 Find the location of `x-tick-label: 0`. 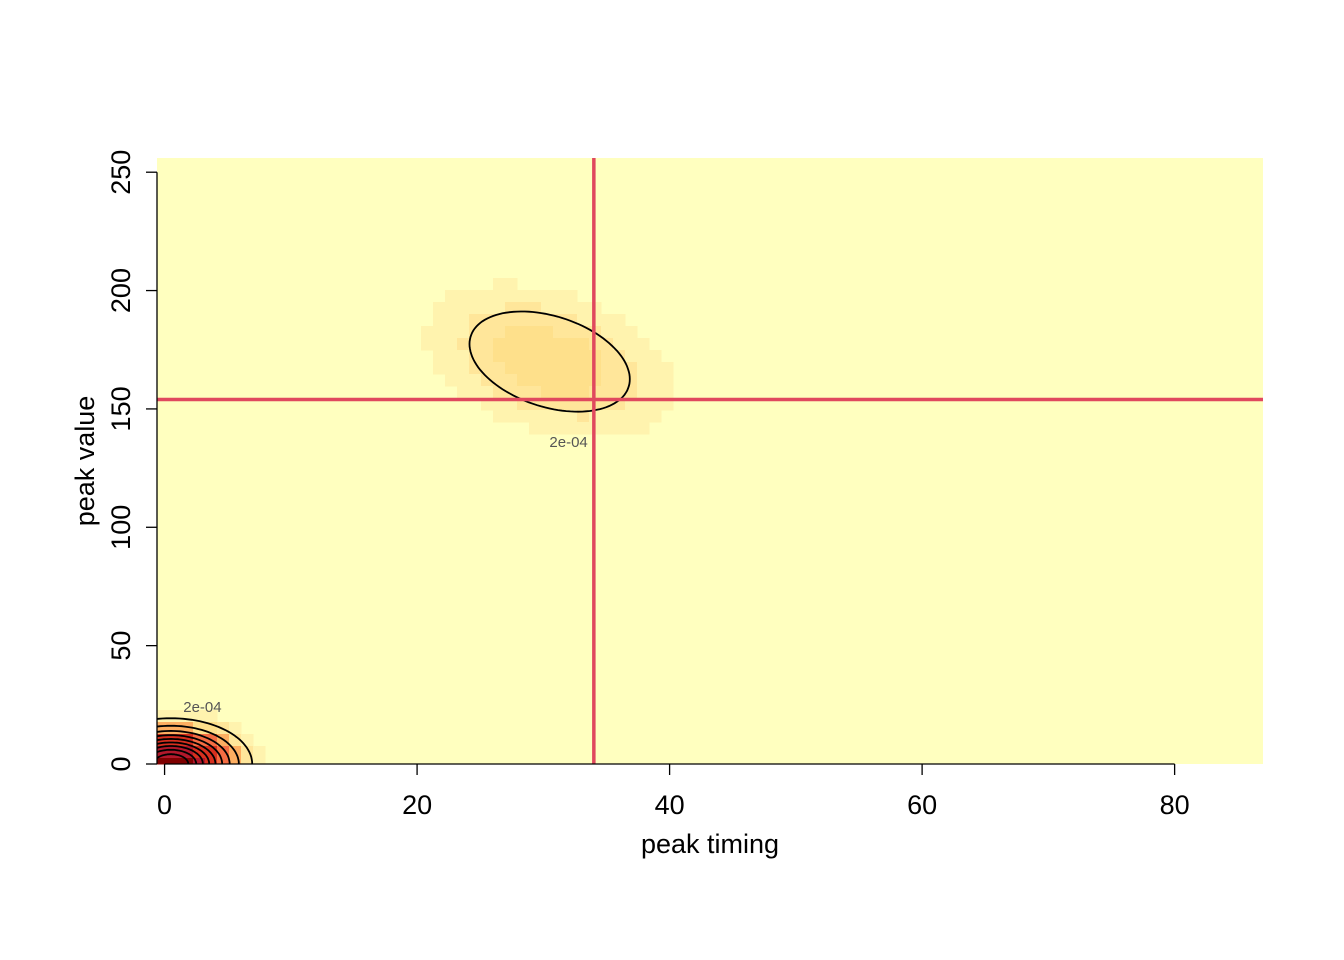

x-tick-label: 0 is located at coordinates (164, 805).